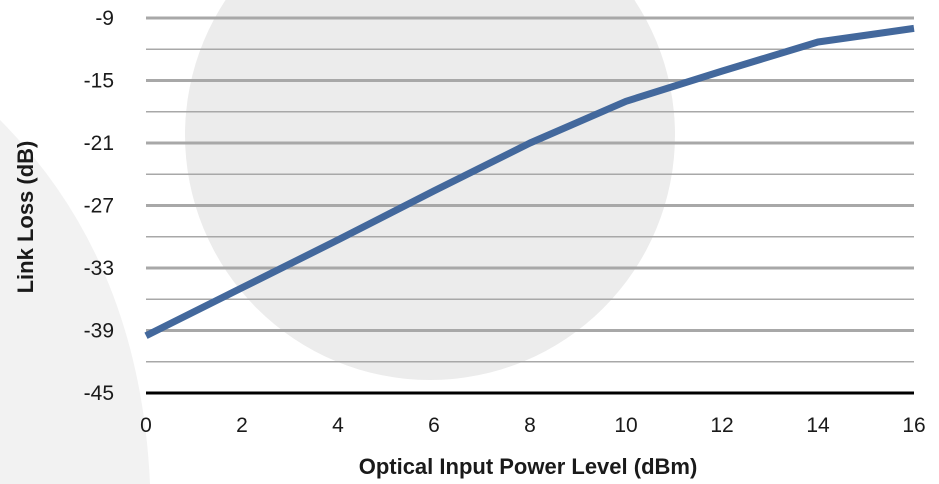 Image resolution: width=939 pixels, height=484 pixels. What do you see at coordinates (104, 18) in the screenshot?
I see `y-tick-label: -9` at bounding box center [104, 18].